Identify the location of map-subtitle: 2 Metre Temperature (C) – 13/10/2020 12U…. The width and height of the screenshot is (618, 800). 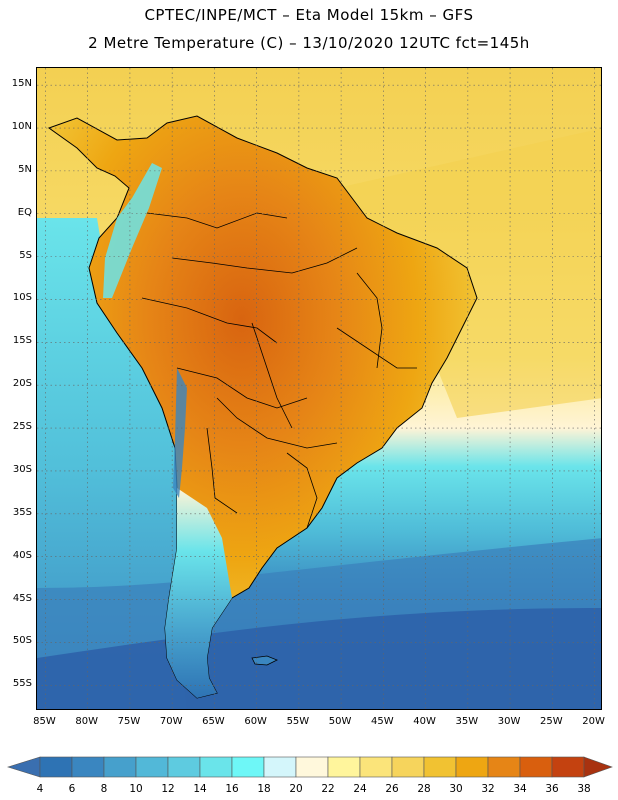
(309, 43).